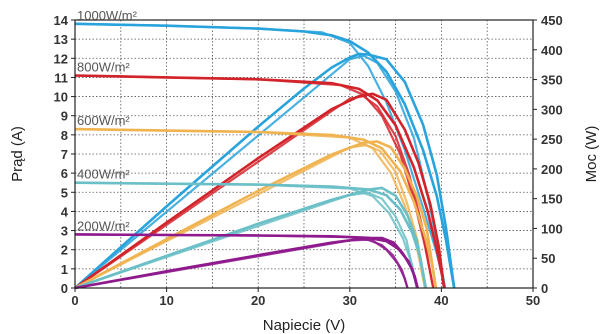 The width and height of the screenshot is (607, 334). What do you see at coordinates (107, 15) in the screenshot?
I see `irradiance-label: 1000W/m²` at bounding box center [107, 15].